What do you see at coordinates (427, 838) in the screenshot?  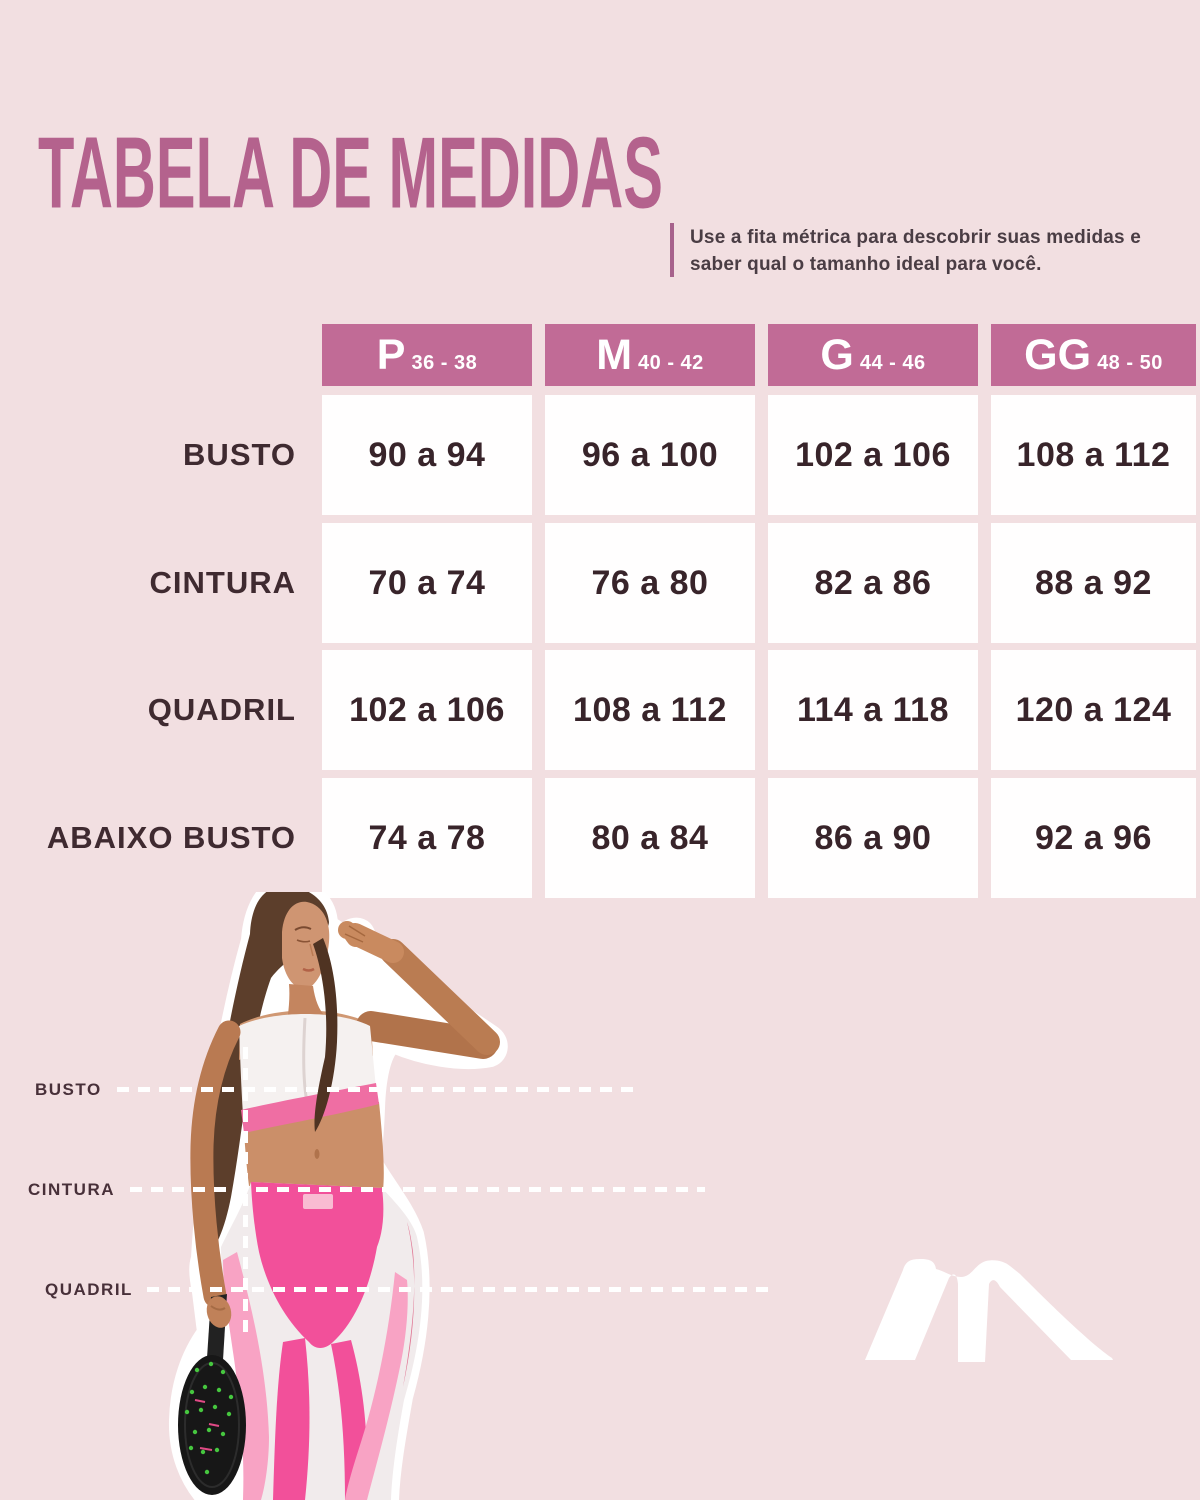 I see `table-cell-abaixo-busto-p: 74 a 78` at bounding box center [427, 838].